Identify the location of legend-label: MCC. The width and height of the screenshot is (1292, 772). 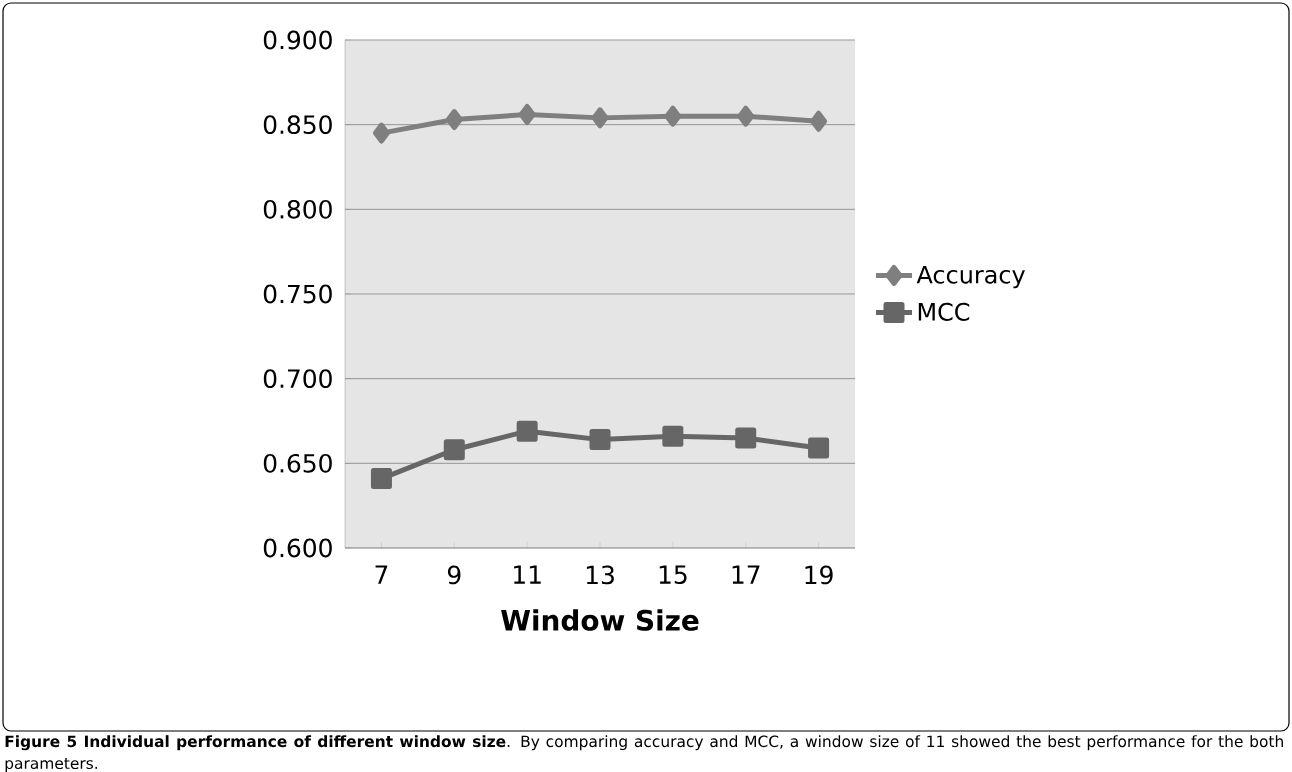
(944, 311).